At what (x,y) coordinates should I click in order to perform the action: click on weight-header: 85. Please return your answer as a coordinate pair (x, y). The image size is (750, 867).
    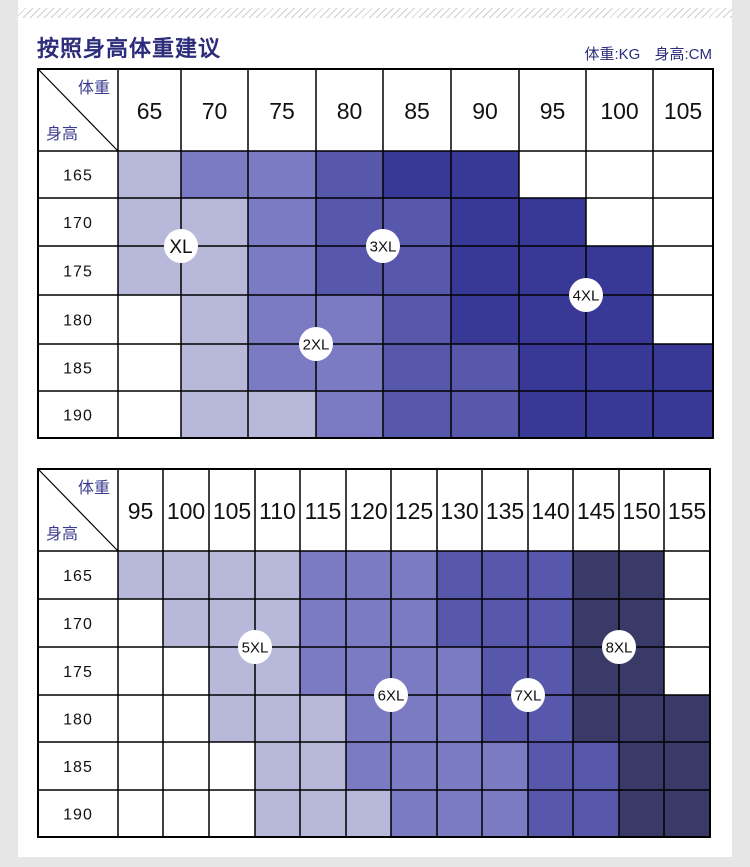
    Looking at the image, I should click on (417, 111).